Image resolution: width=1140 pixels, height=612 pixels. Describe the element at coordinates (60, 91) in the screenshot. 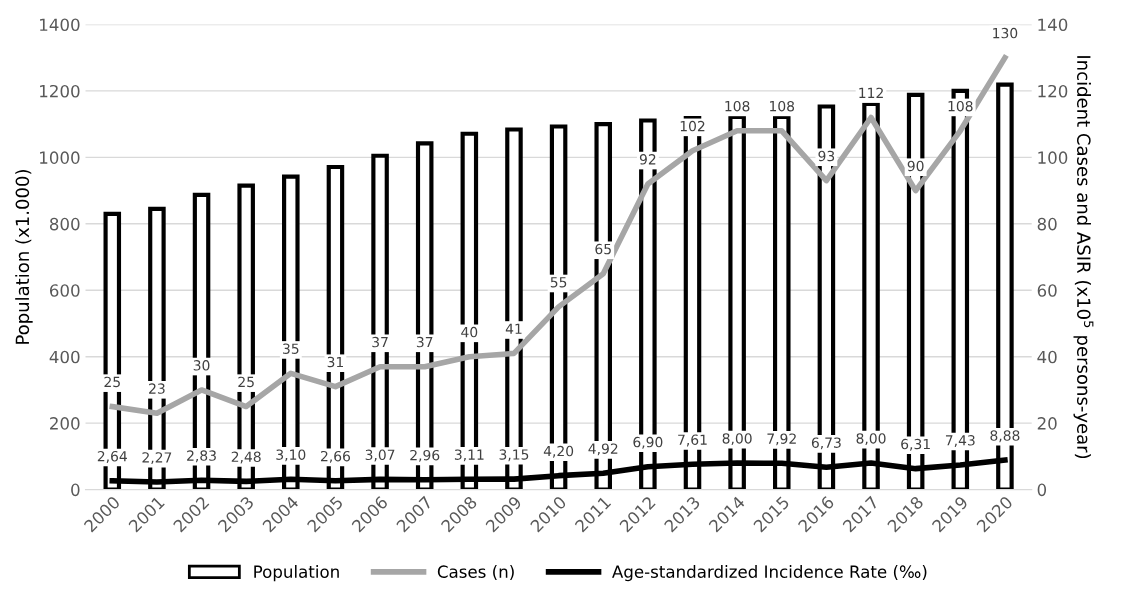

I see `y-tick-label: 1200` at that location.